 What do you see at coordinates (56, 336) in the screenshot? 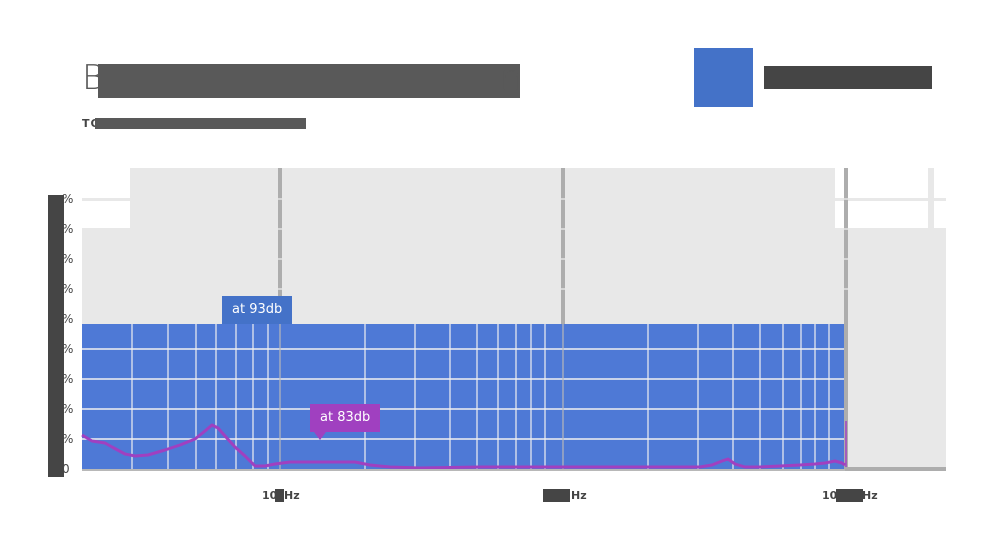
I see `y-axis-label-redaction` at bounding box center [56, 336].